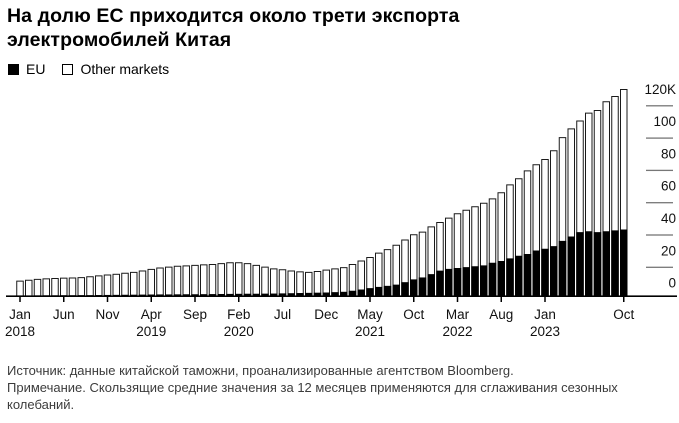 This screenshot has width=679, height=423. What do you see at coordinates (282, 314) in the screenshot?
I see `x-tick-label: Jul` at bounding box center [282, 314].